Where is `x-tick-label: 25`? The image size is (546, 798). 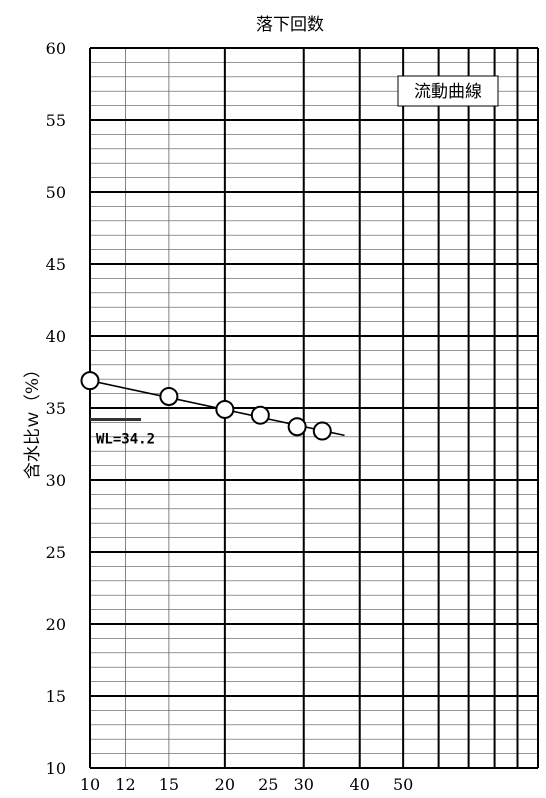
x-tick-label: 25 is located at coordinates (268, 784).